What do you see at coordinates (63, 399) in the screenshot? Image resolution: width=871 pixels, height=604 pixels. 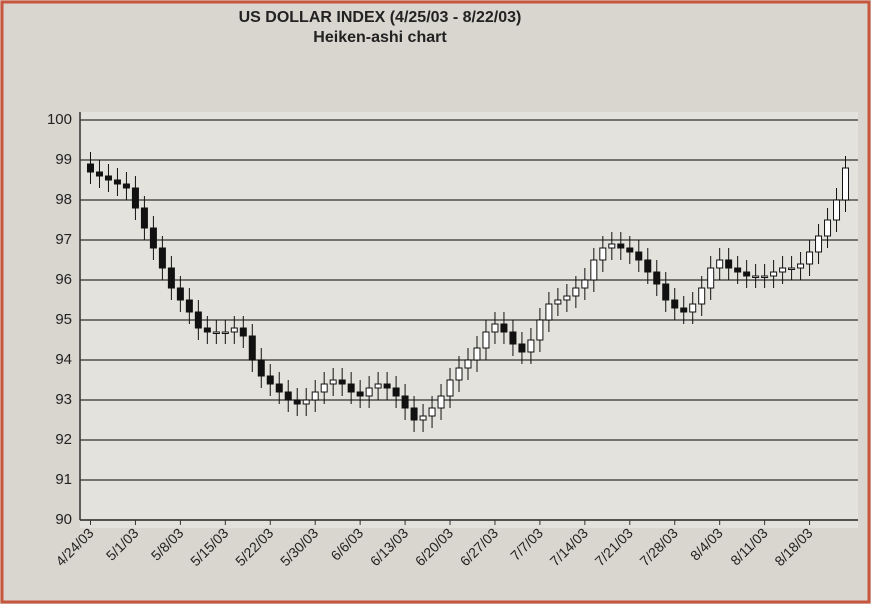 I see `y-tick-label: 93` at bounding box center [63, 399].